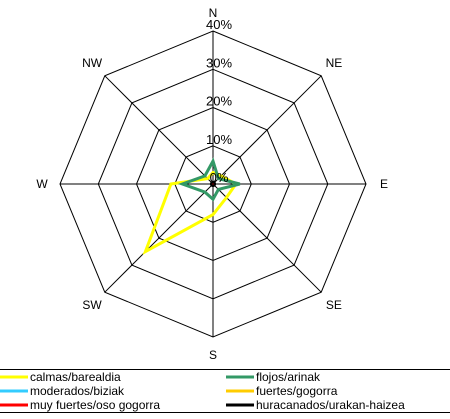 Image resolution: width=450 pixels, height=419 pixels. What do you see at coordinates (219, 139) in the screenshot?
I see `ring-label: 10%` at bounding box center [219, 139].